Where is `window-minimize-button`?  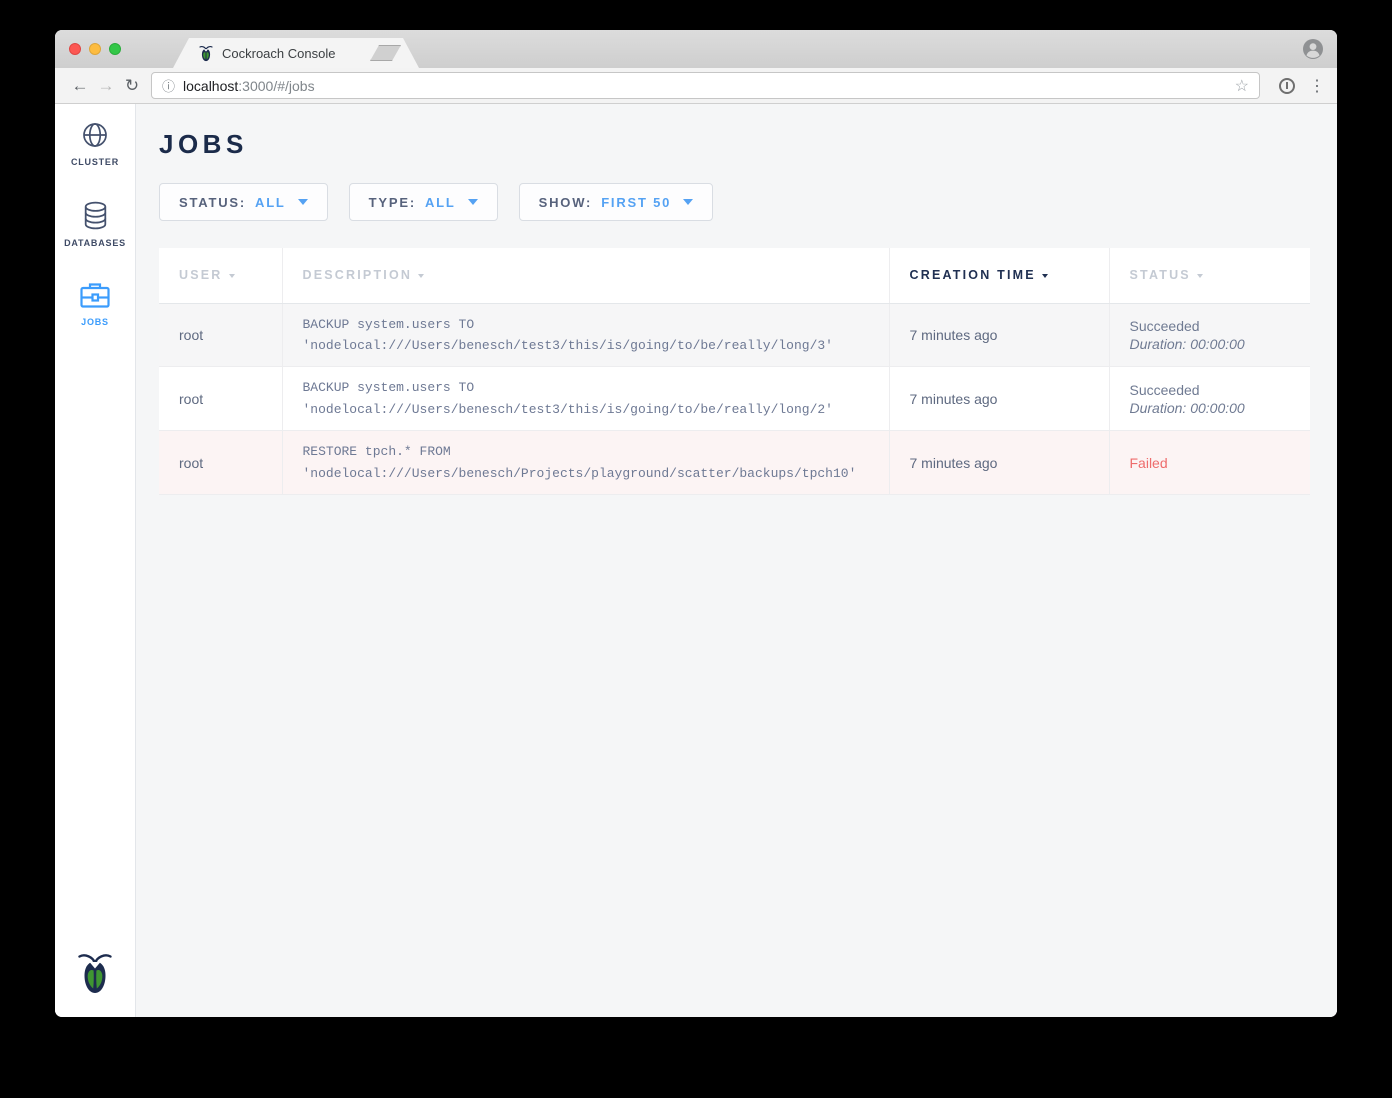 window-minimize-button is located at coordinates (95, 49).